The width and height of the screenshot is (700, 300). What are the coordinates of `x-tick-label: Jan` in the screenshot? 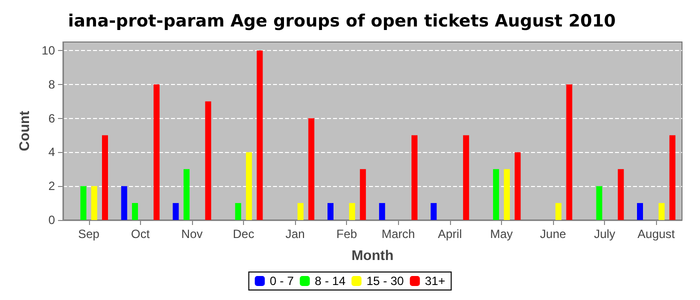 It's located at (295, 234).